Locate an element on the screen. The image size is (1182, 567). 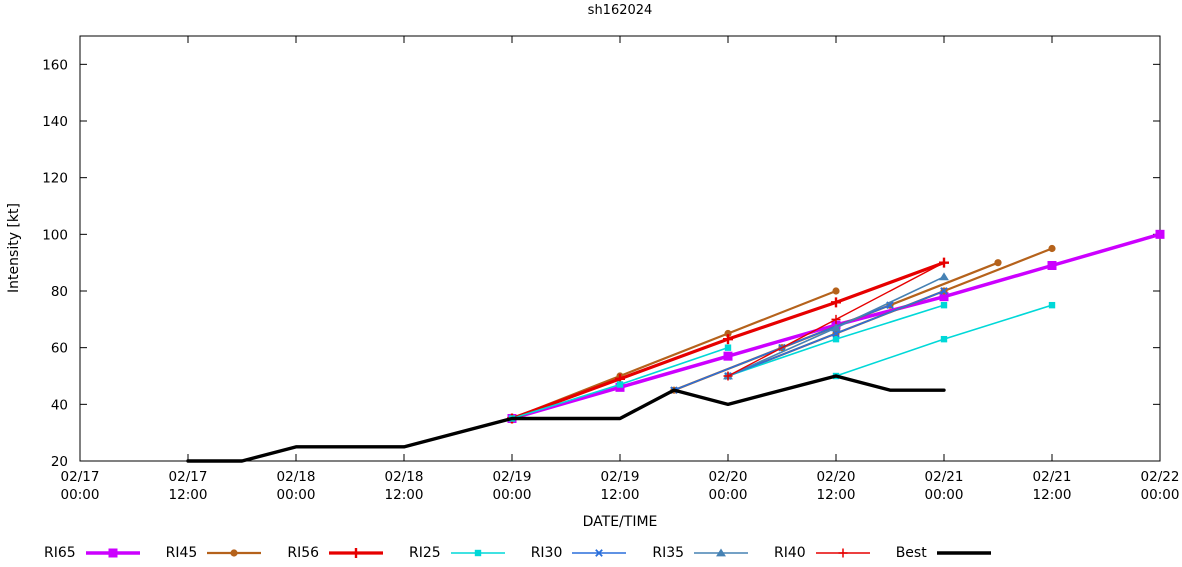
legend-item-ri56: RI56 is located at coordinates (336, 553).